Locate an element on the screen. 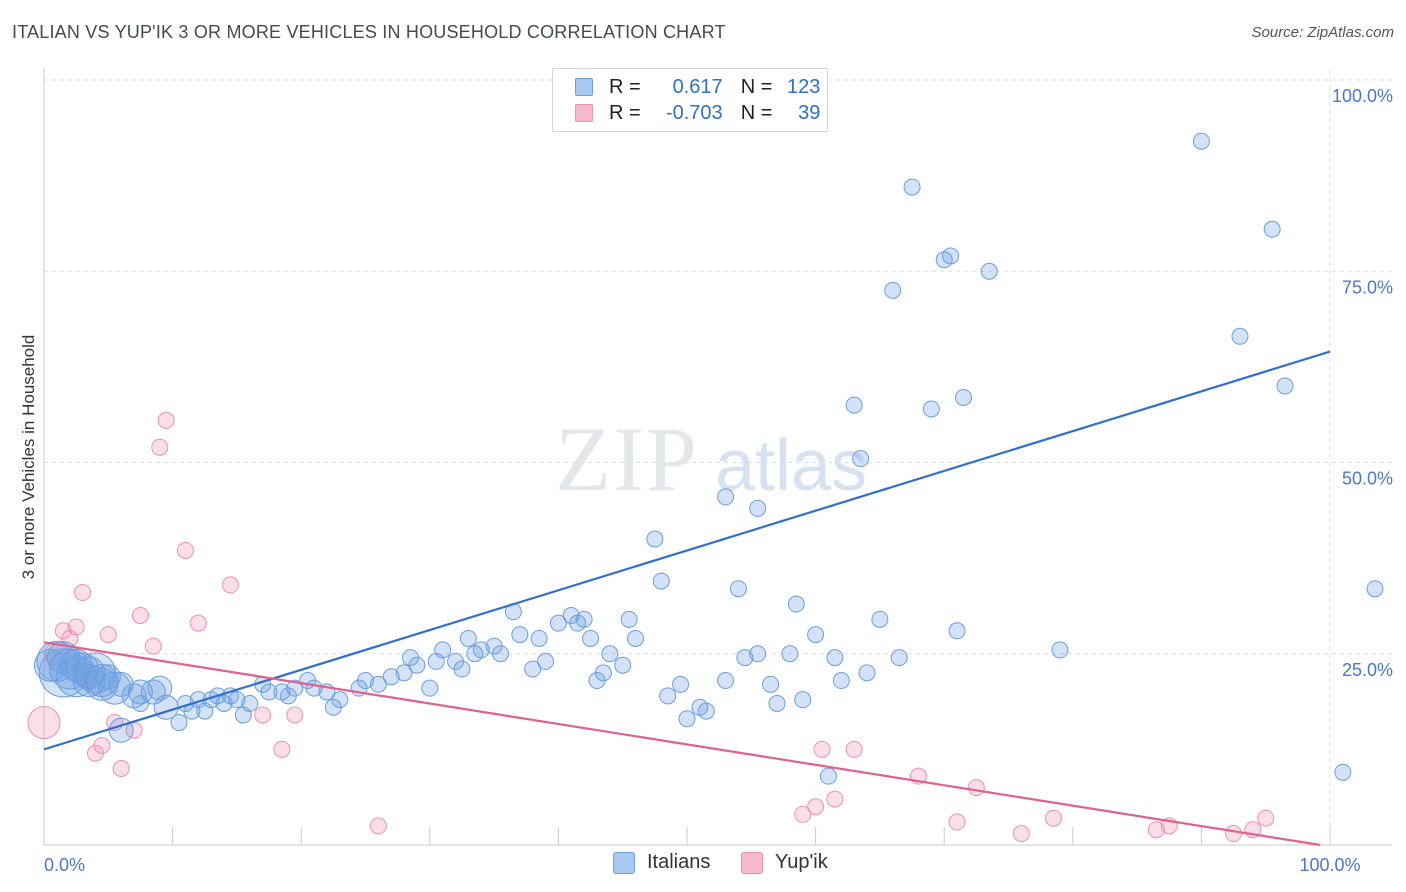  y-tick-label: 50.0% is located at coordinates (1367, 479).